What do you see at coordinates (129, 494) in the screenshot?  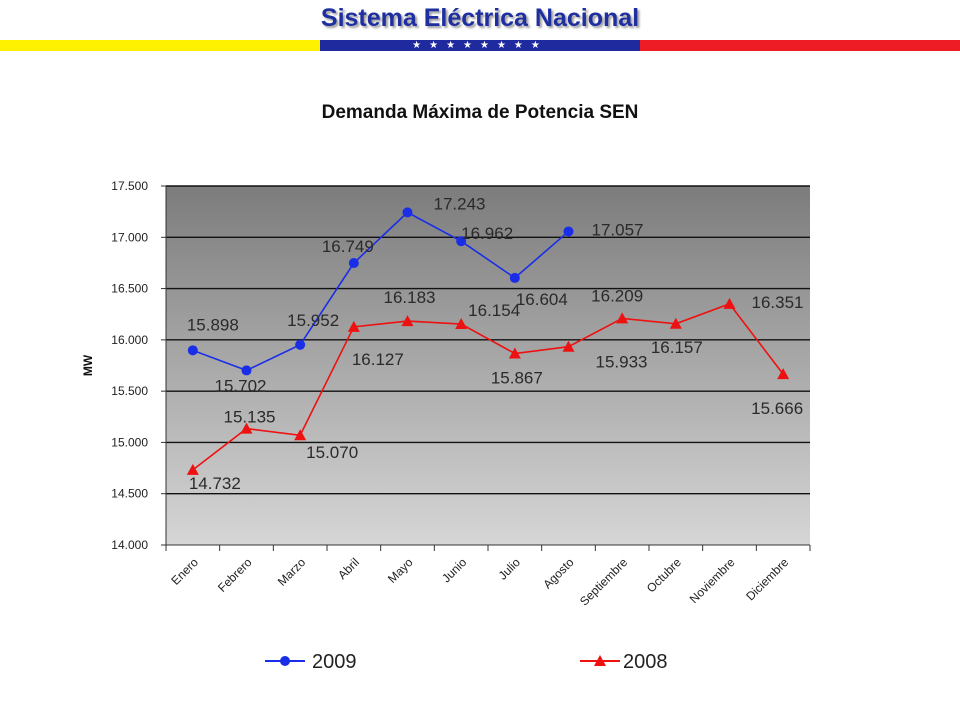 I see `y-tick-label: 14.500` at bounding box center [129, 494].